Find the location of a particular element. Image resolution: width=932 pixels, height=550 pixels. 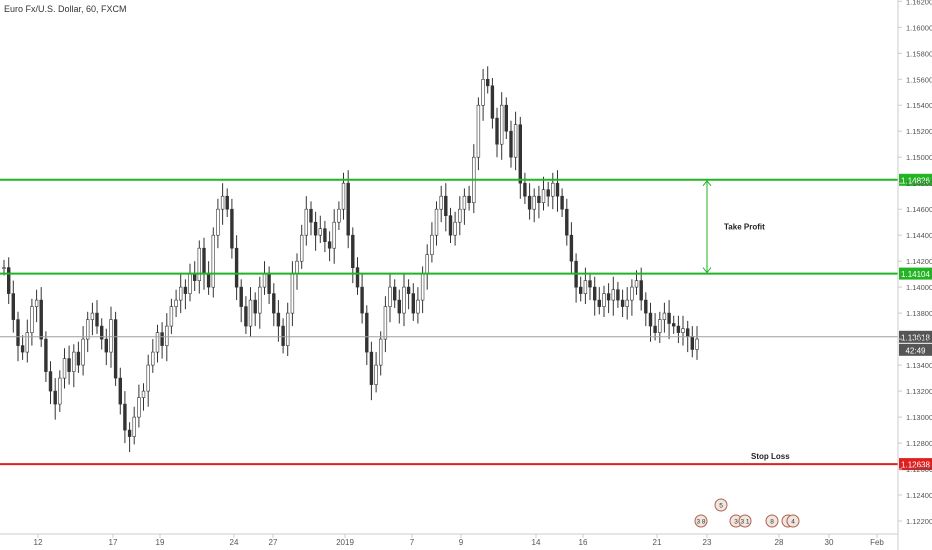

price-tick-label: 1.14800 is located at coordinates (919, 183).